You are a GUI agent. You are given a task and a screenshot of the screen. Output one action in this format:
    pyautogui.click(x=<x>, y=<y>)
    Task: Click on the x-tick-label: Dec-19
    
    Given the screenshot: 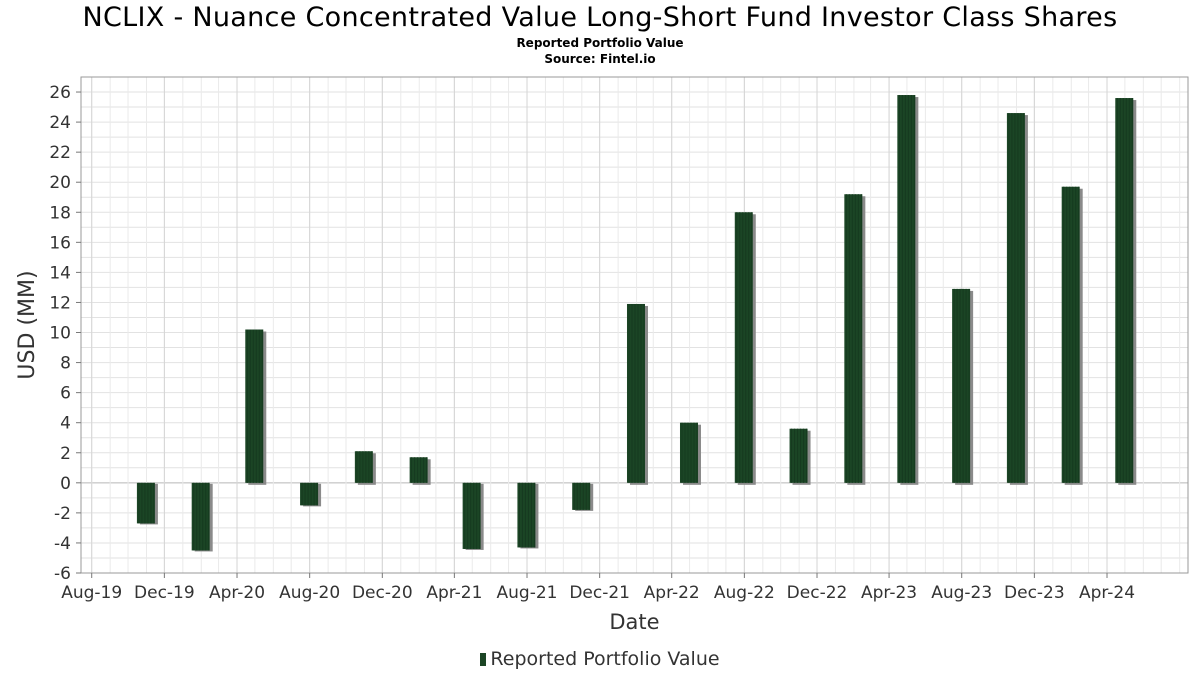 What is the action you would take?
    pyautogui.click(x=164, y=593)
    